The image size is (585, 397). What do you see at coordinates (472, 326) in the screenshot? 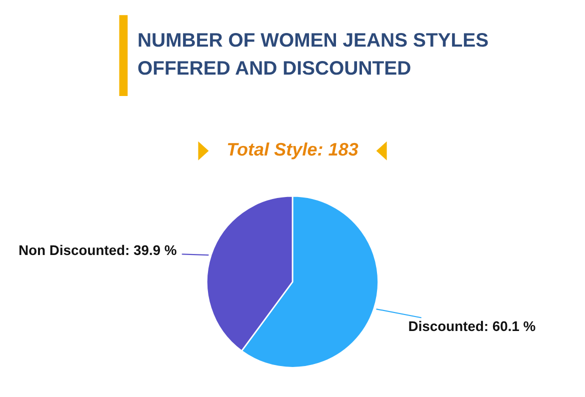
I see `slice-label: Discounted: 60.1 %` at bounding box center [472, 326].